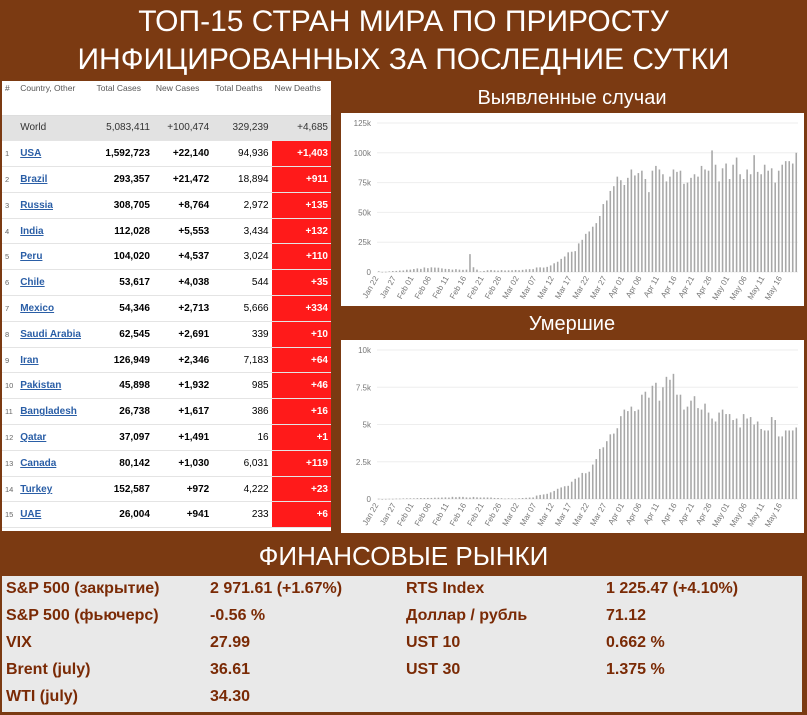 The height and width of the screenshot is (715, 807). Describe the element at coordinates (301, 98) in the screenshot. I see `col-header-new-deaths: New Deaths` at that location.